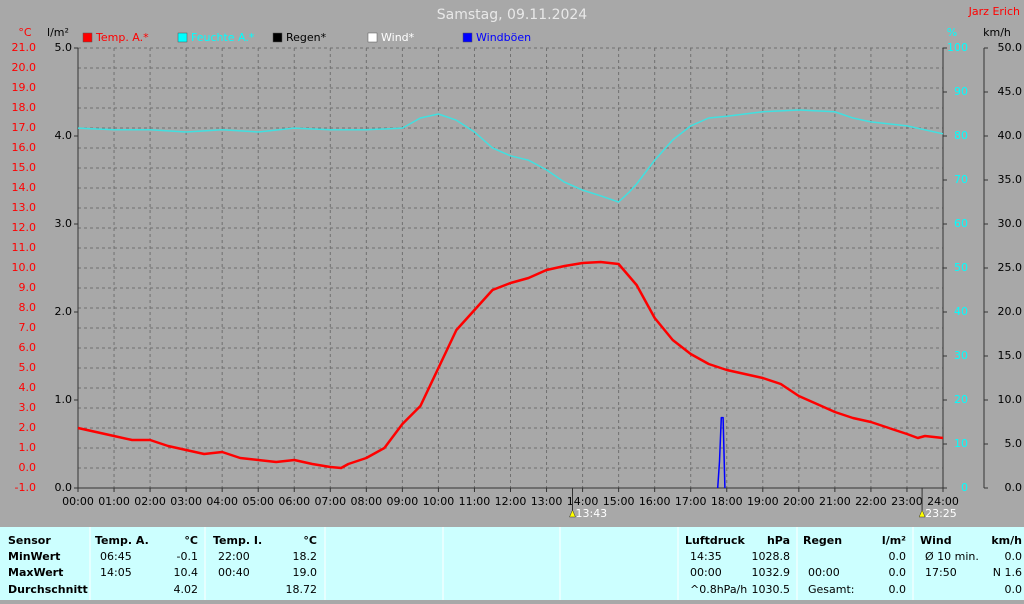 The height and width of the screenshot is (604, 1024). I want to click on humidity-tick-label: 40, so click(961, 311).